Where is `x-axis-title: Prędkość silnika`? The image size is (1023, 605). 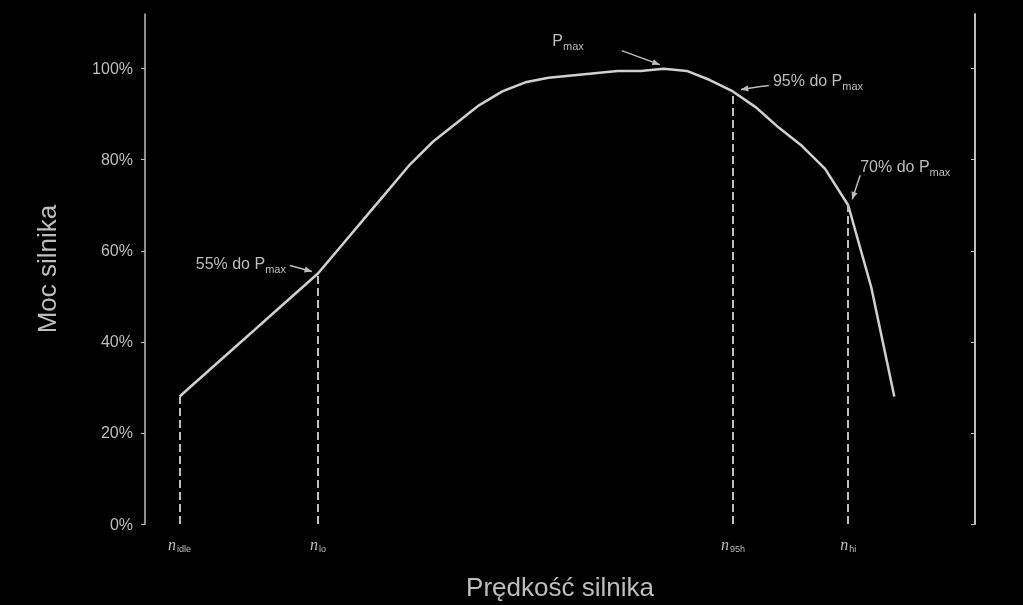
x-axis-title: Prędkość silnika is located at coordinates (560, 587).